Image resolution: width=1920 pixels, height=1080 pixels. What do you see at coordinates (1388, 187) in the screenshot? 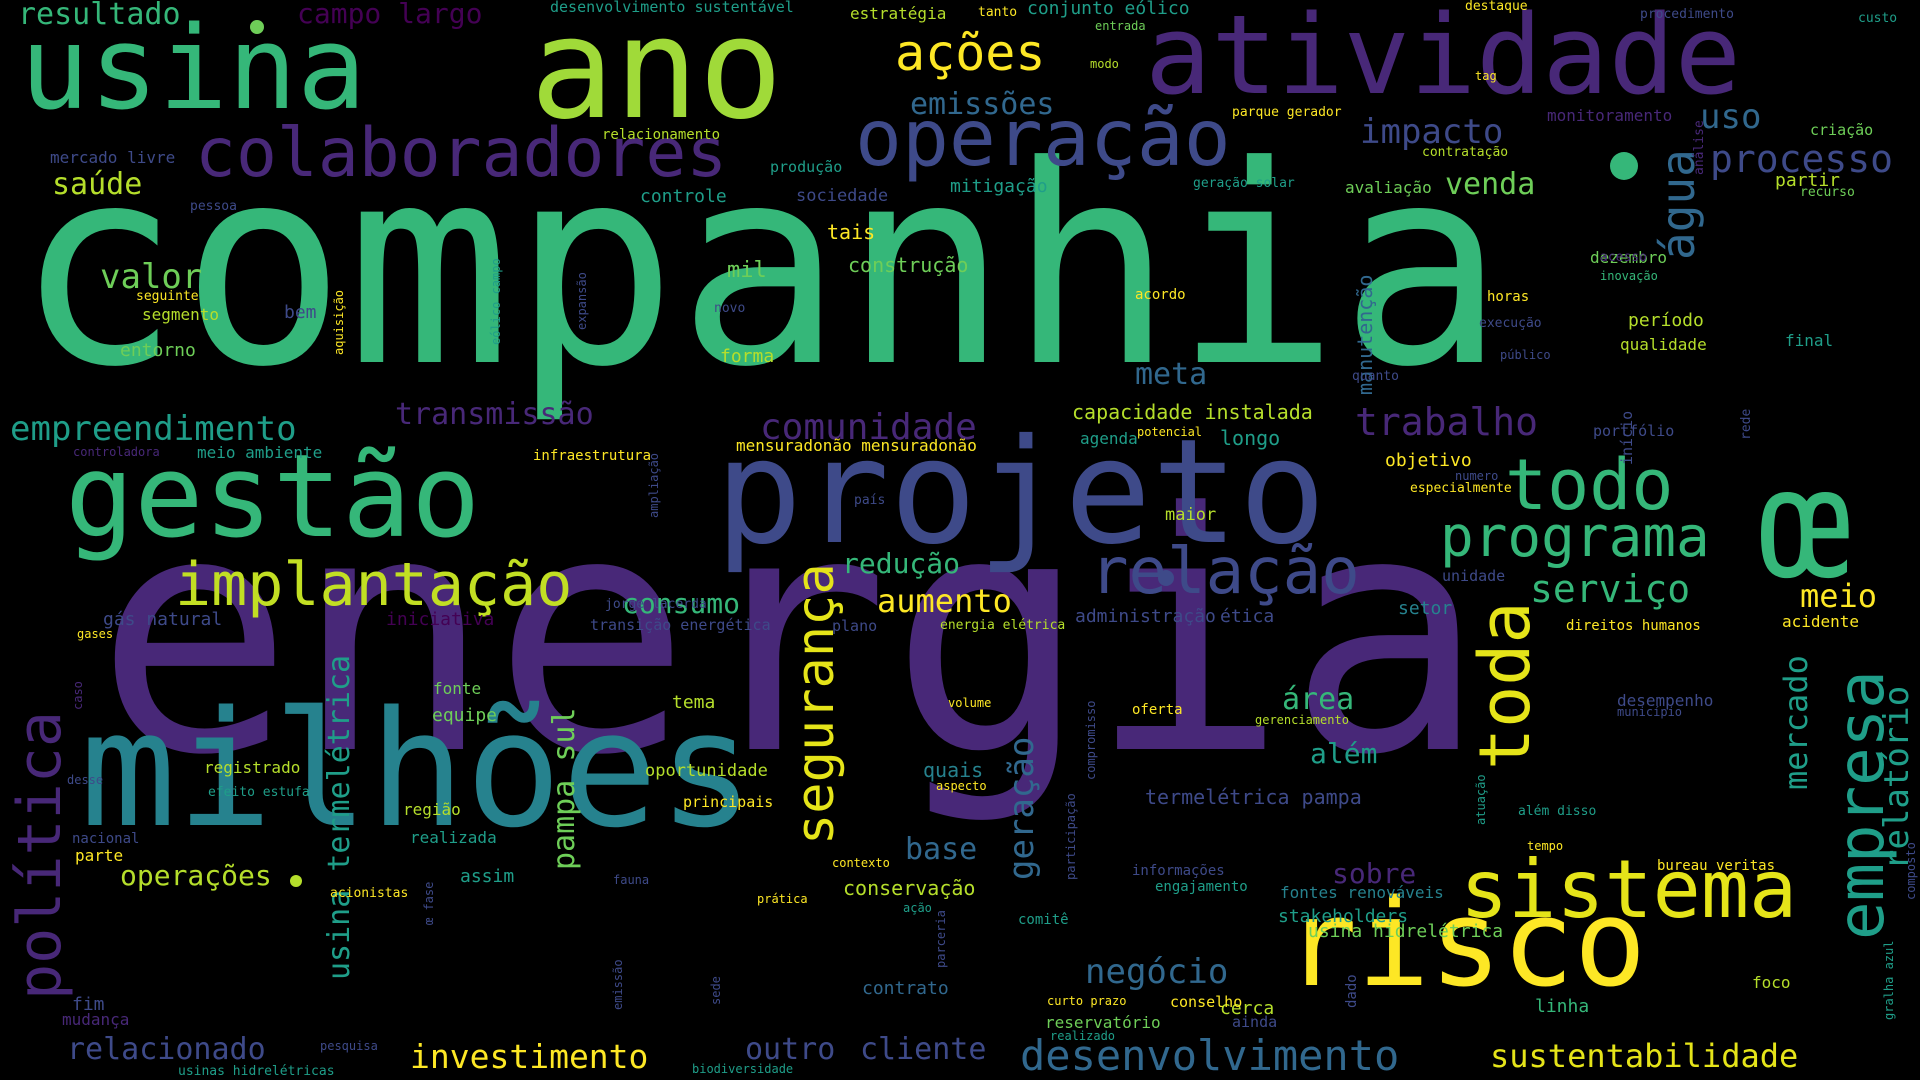
I see `word-avaliacao: avaliação` at bounding box center [1388, 187].